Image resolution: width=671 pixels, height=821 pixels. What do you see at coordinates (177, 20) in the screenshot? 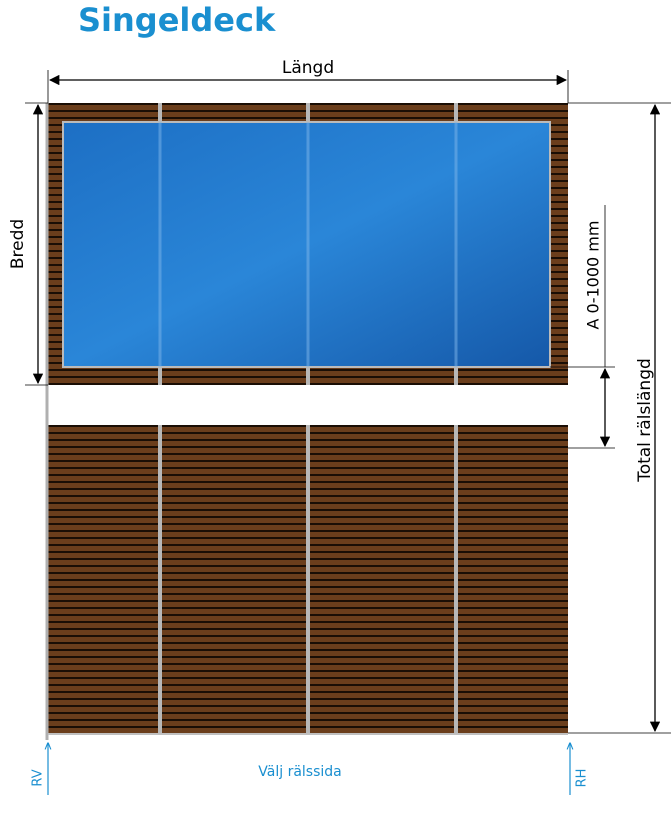
I see `title: Singeldeck` at bounding box center [177, 20].